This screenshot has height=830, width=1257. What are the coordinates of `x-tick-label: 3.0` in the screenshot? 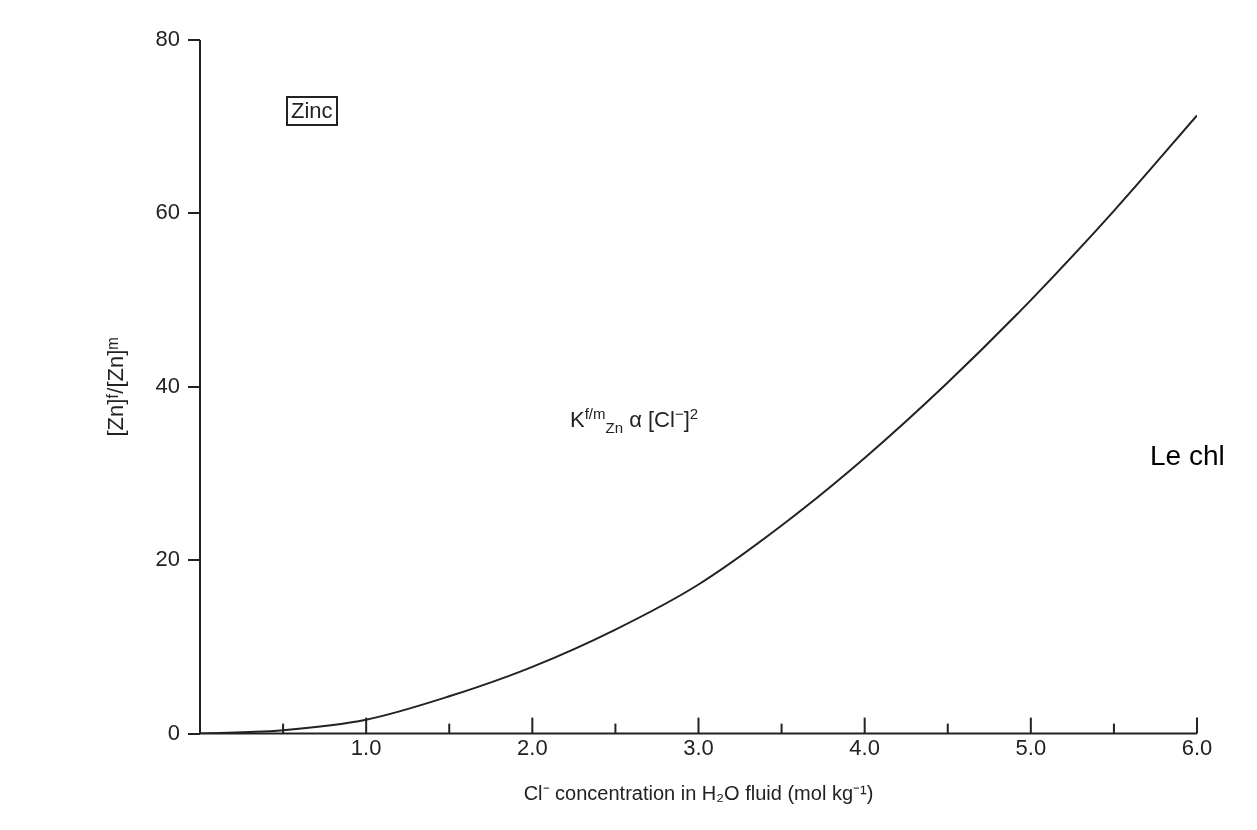 It's located at (698, 747).